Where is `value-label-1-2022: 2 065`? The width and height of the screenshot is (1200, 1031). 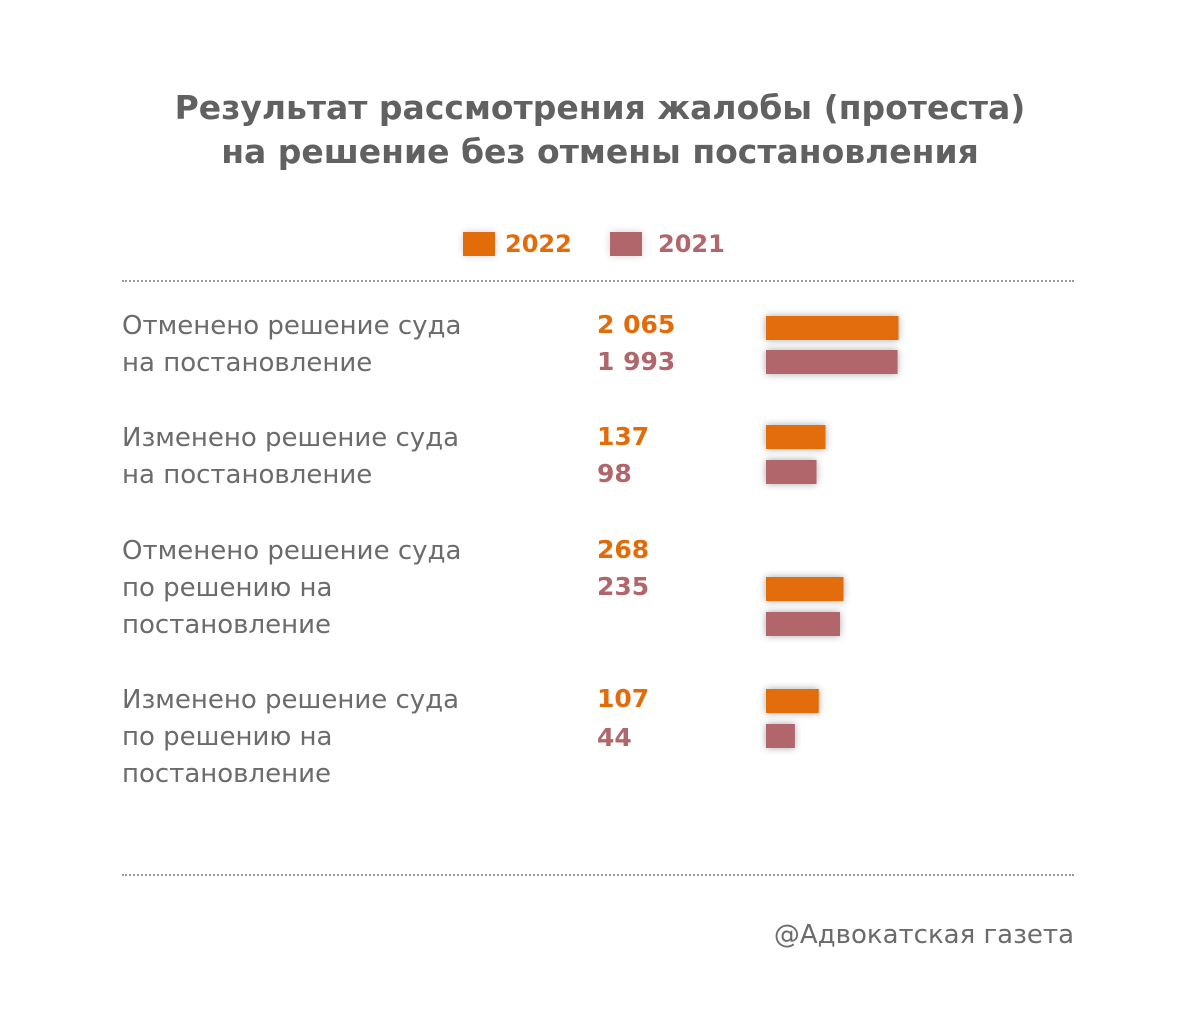 value-label-1-2022: 2 065 is located at coordinates (636, 324).